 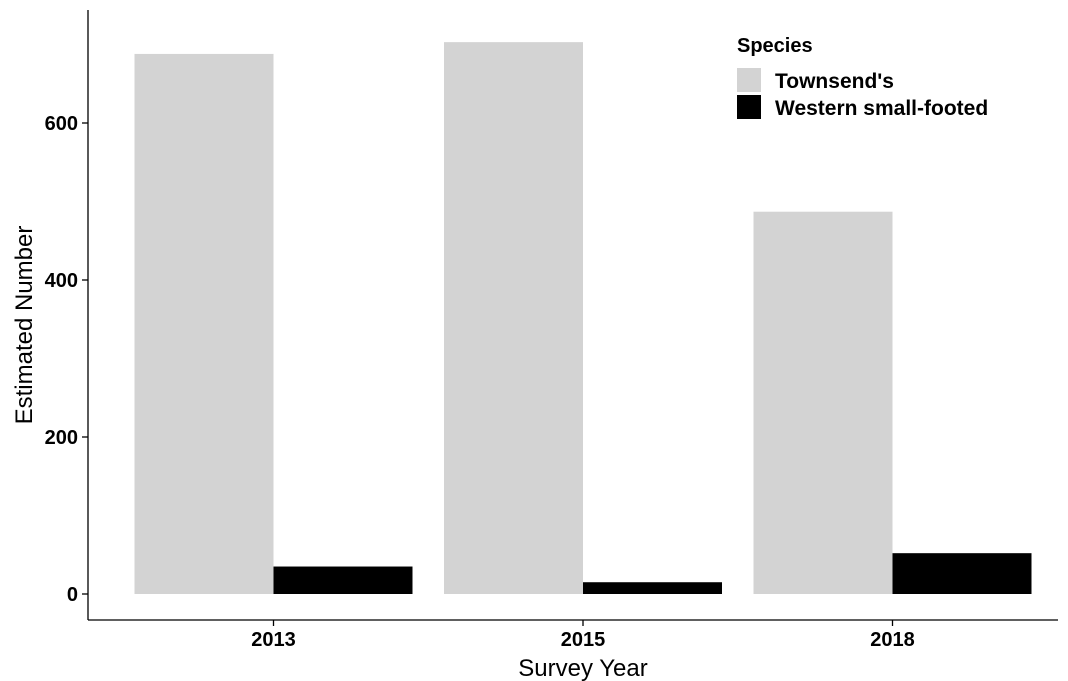 What do you see at coordinates (775, 46) in the screenshot?
I see `legend-title: Species` at bounding box center [775, 46].